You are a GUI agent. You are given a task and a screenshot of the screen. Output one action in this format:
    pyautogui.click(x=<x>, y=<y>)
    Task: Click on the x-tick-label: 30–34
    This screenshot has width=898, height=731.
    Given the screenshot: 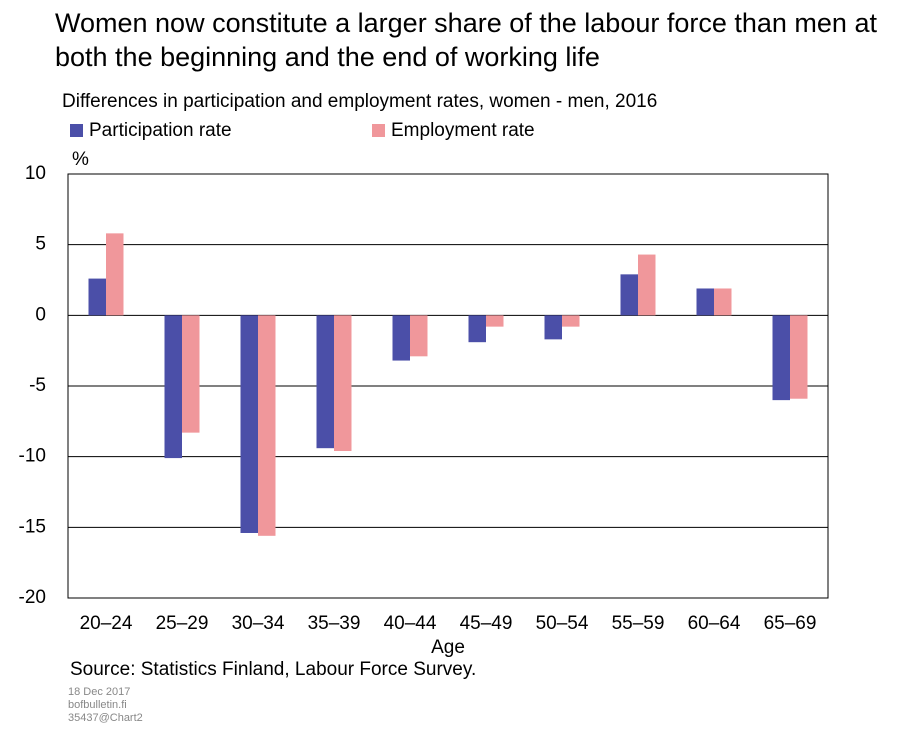 What is the action you would take?
    pyautogui.click(x=258, y=623)
    